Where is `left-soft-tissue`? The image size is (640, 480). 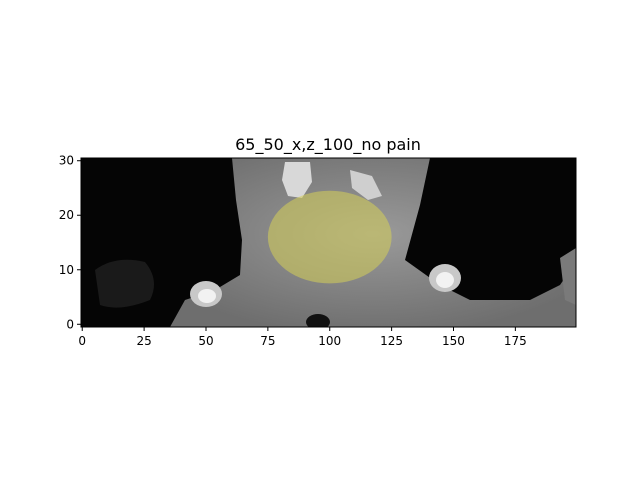
left-soft-tissue is located at coordinates (124, 283).